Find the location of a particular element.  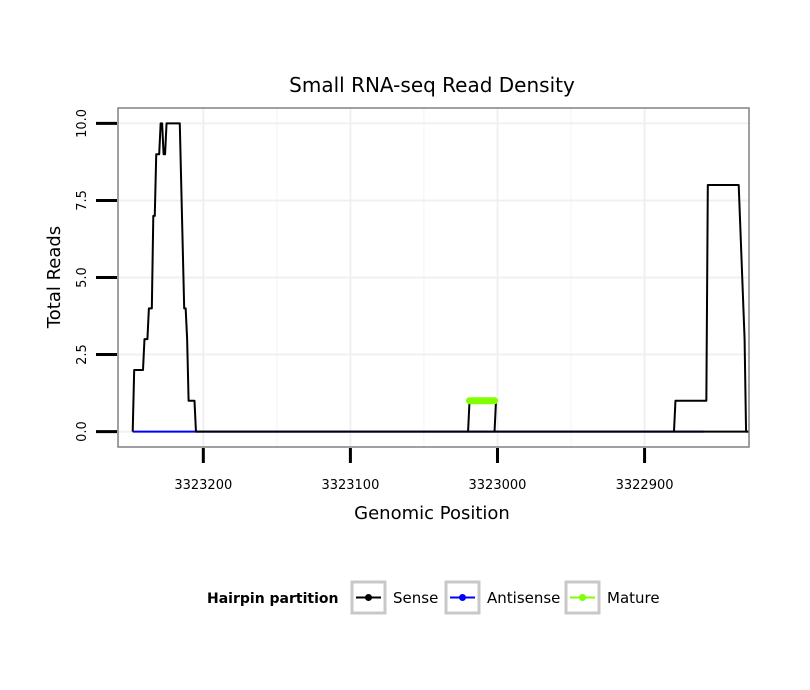

y-tick-label-4: 10.0 is located at coordinates (82, 123).